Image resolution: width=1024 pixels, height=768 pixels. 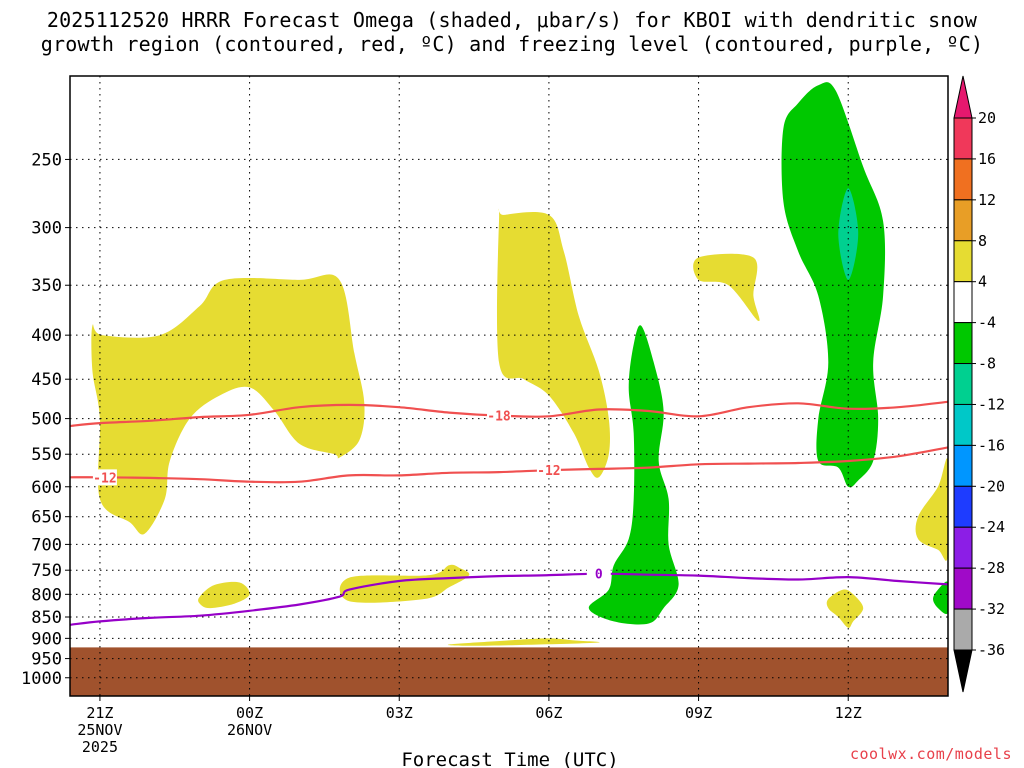 I want to click on y-tick-label: 450, so click(x=46, y=380).